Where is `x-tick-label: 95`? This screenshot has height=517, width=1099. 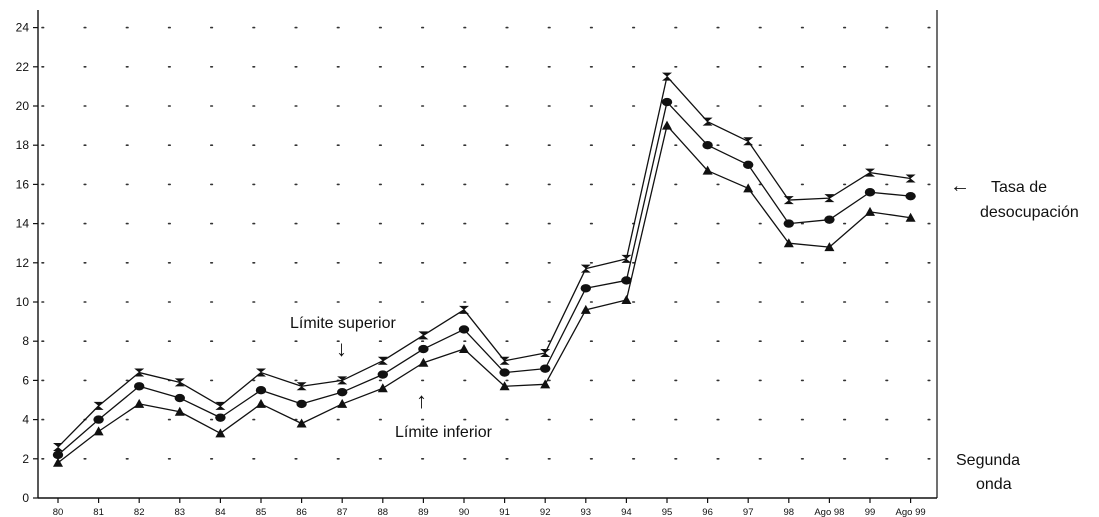 x-tick-label: 95 is located at coordinates (667, 512).